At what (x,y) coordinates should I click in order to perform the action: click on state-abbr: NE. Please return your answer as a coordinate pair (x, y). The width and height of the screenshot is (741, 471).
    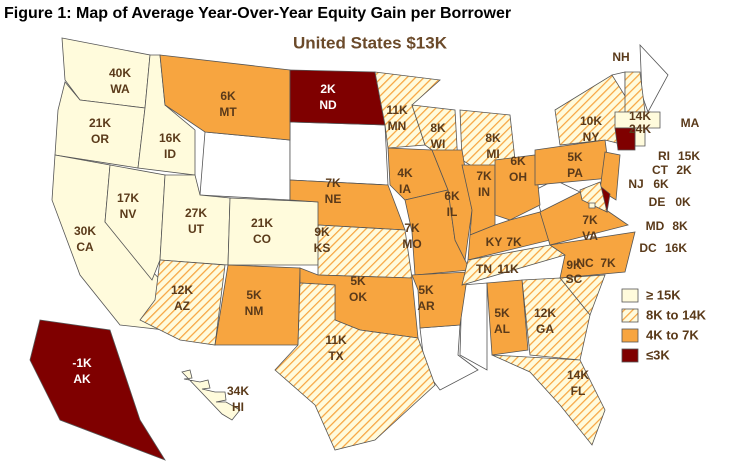
    Looking at the image, I should click on (333, 199).